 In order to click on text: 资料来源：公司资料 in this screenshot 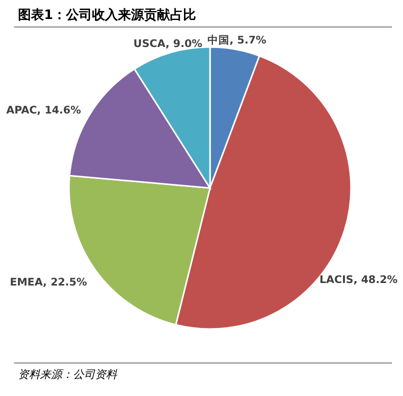, I will do `click(68, 374)`.